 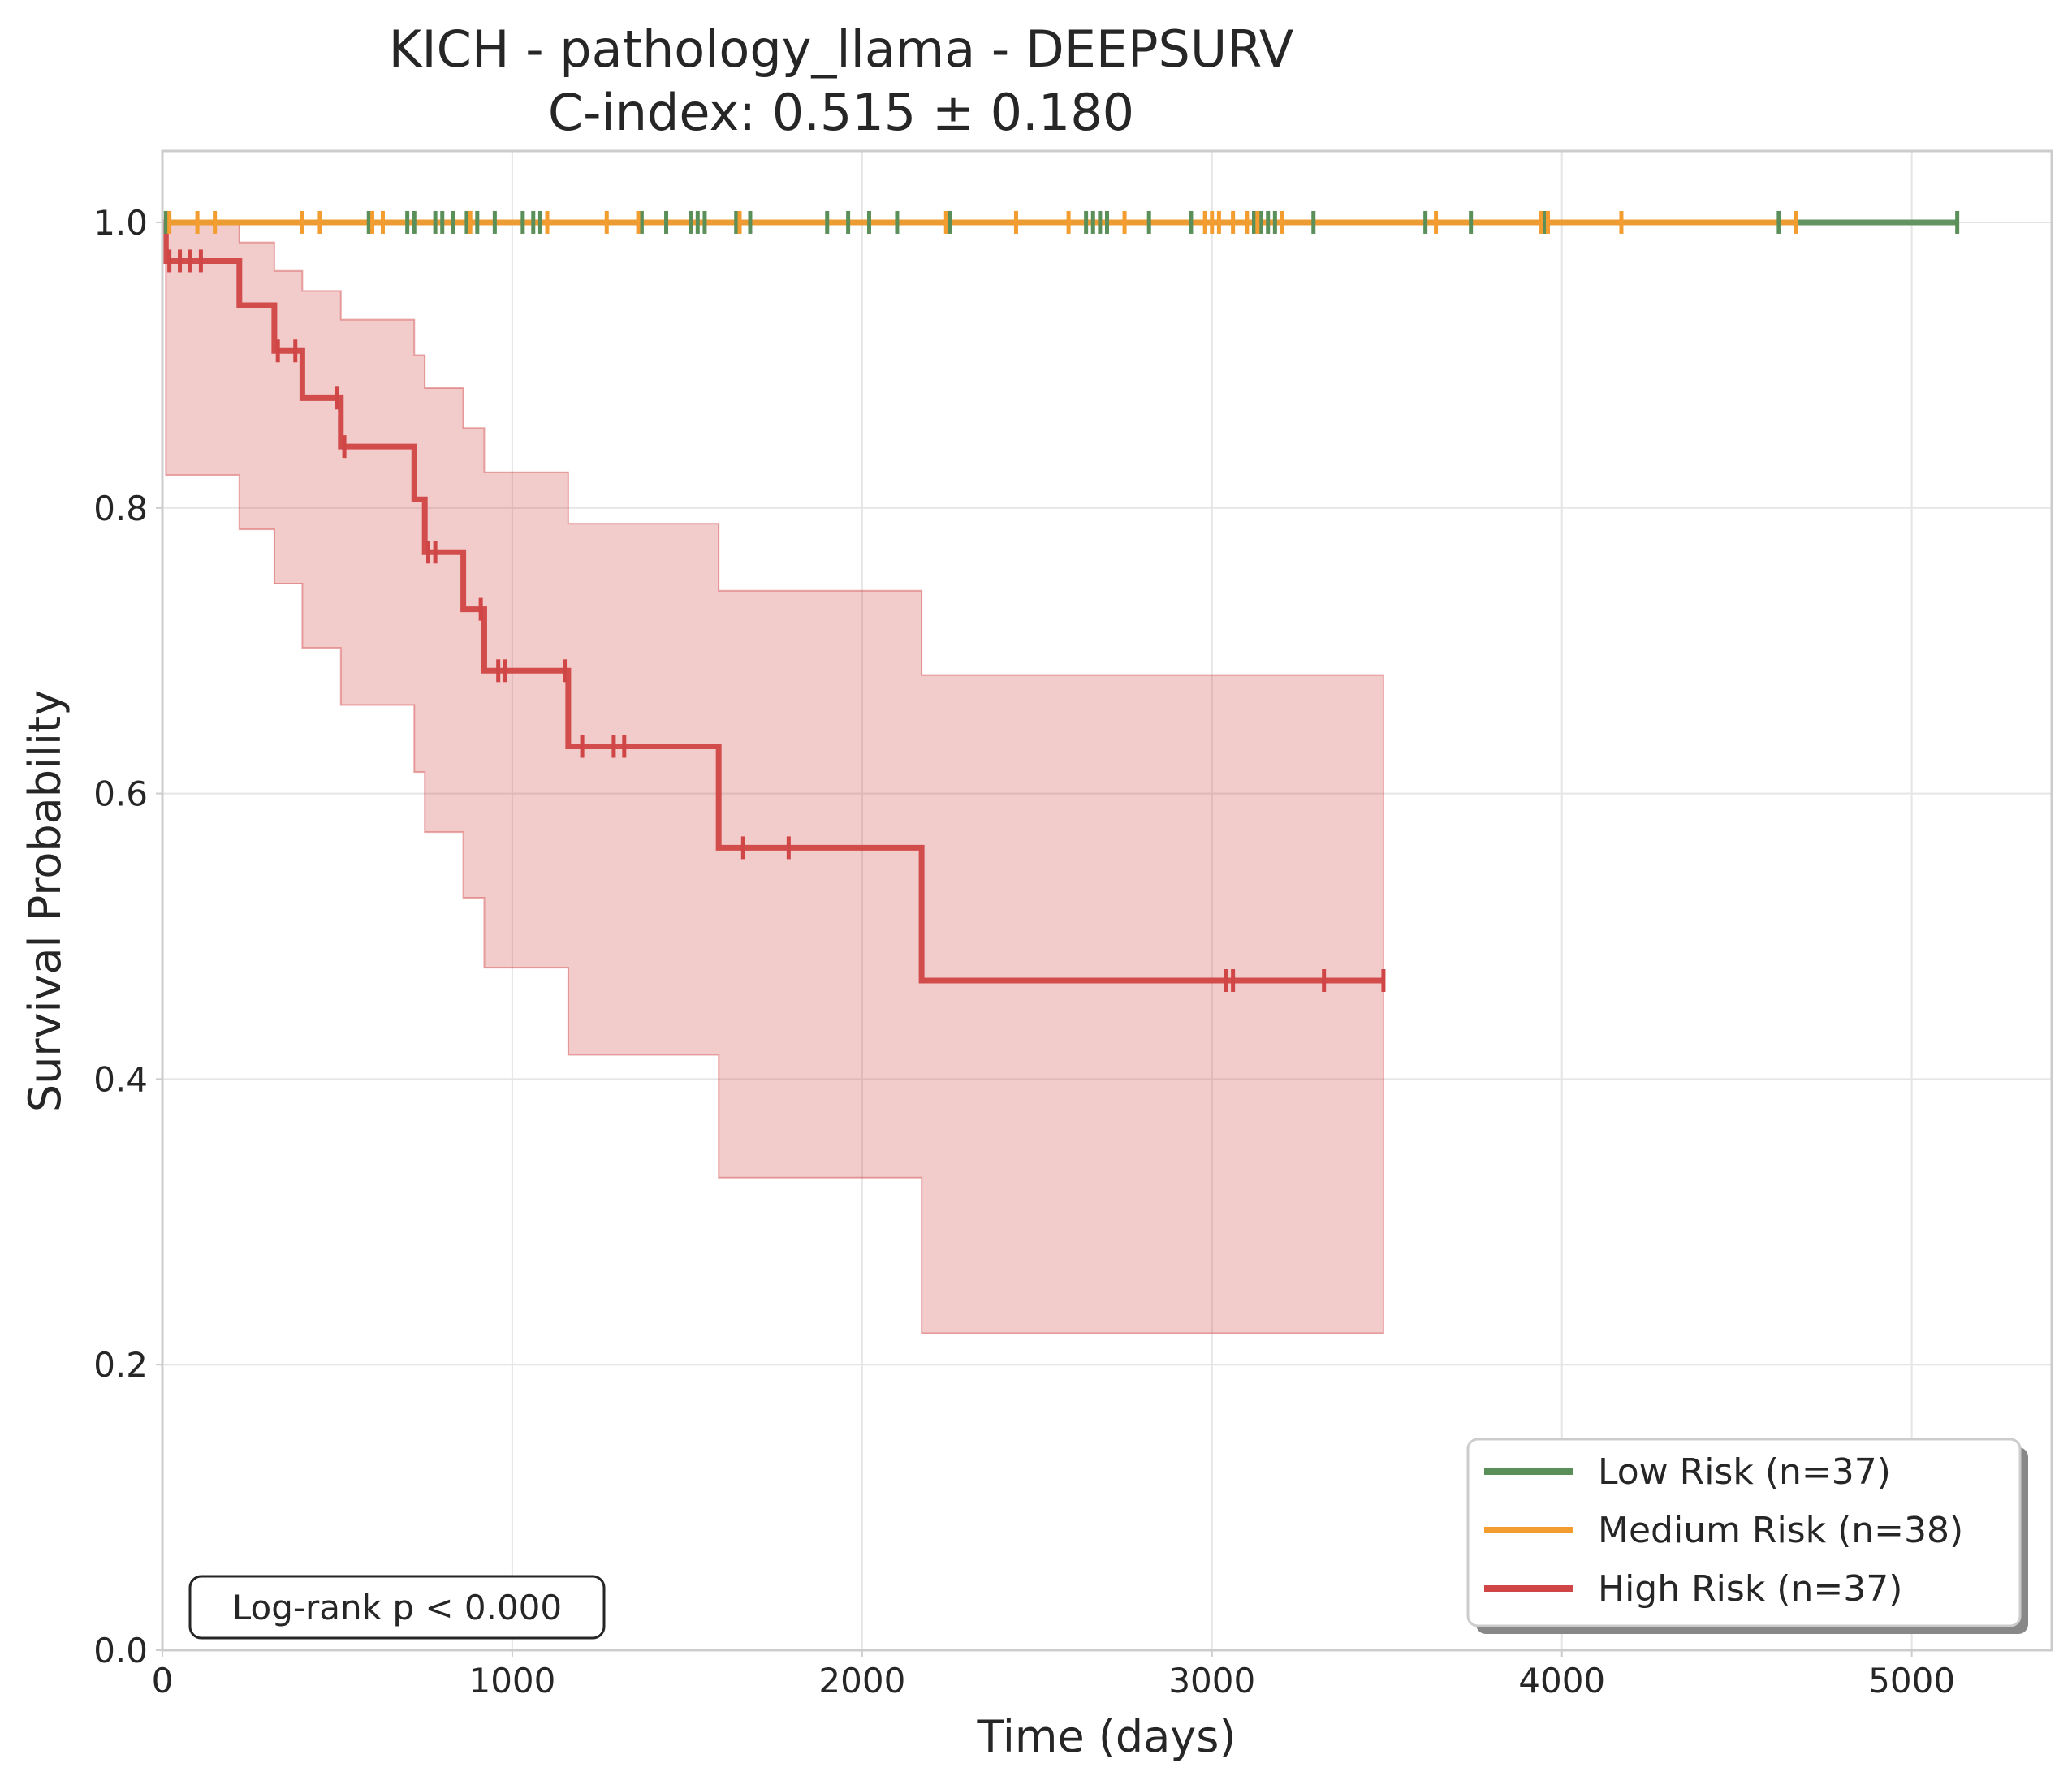 I want to click on x-tick-label: 0, so click(x=163, y=1681).